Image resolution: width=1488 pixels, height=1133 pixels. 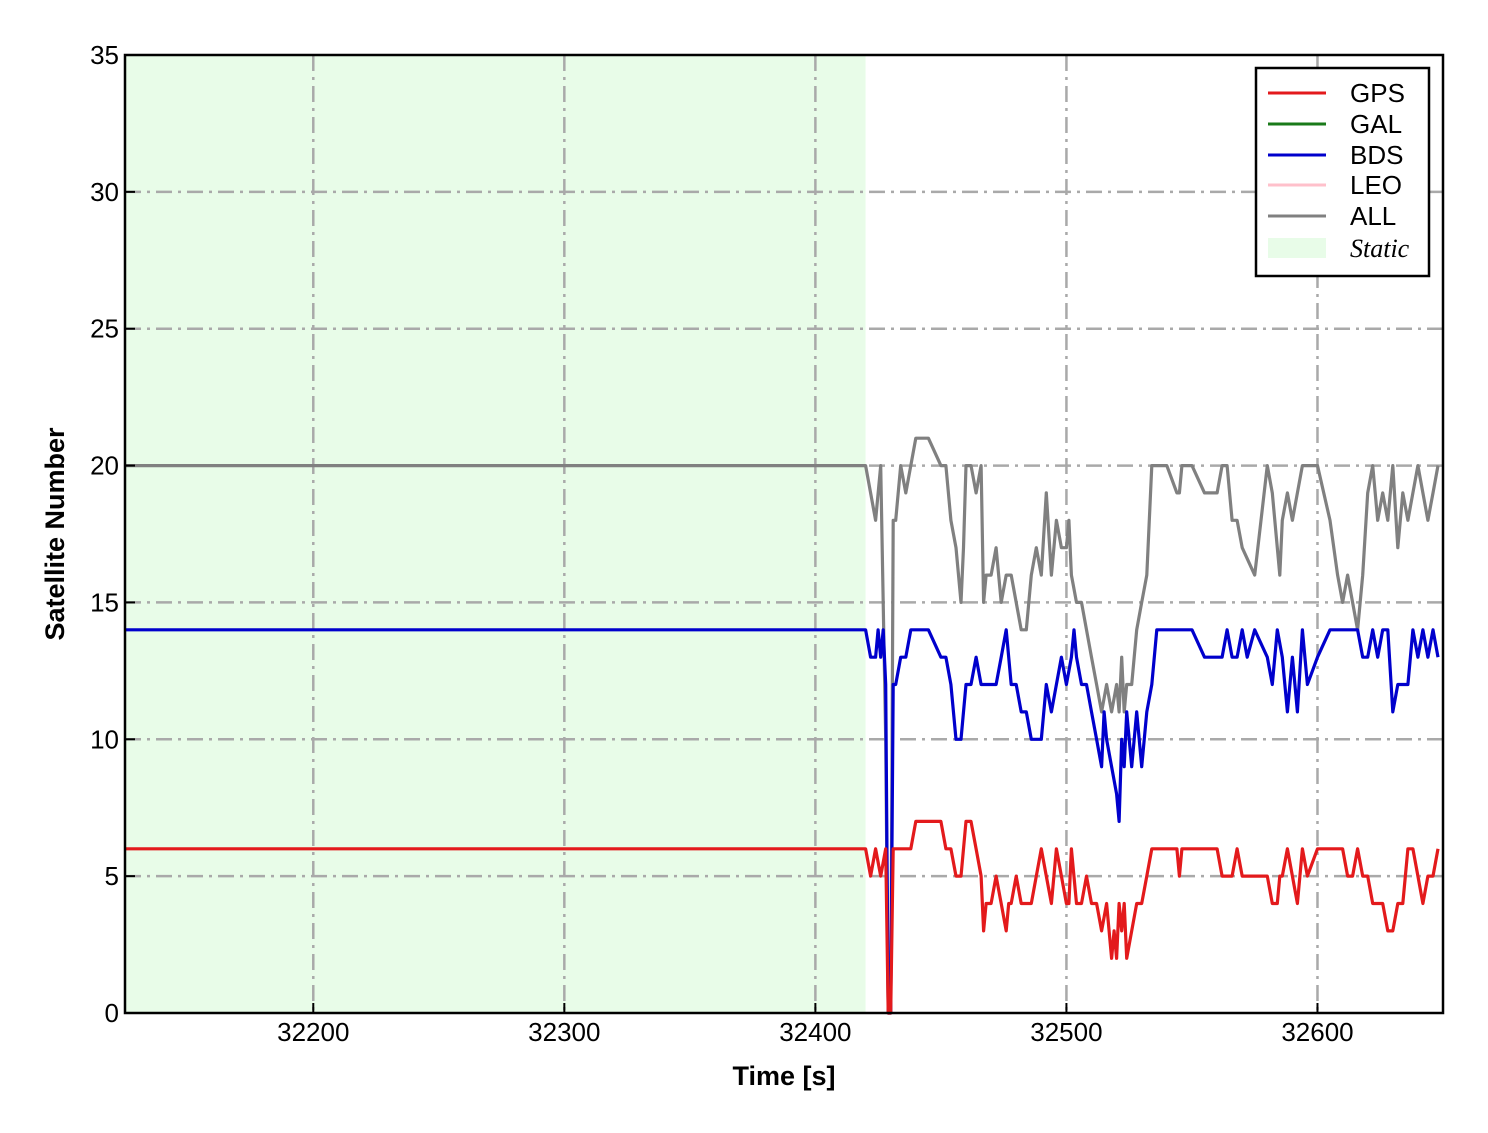 I want to click on legend-label-static: Static, so click(x=1380, y=248).